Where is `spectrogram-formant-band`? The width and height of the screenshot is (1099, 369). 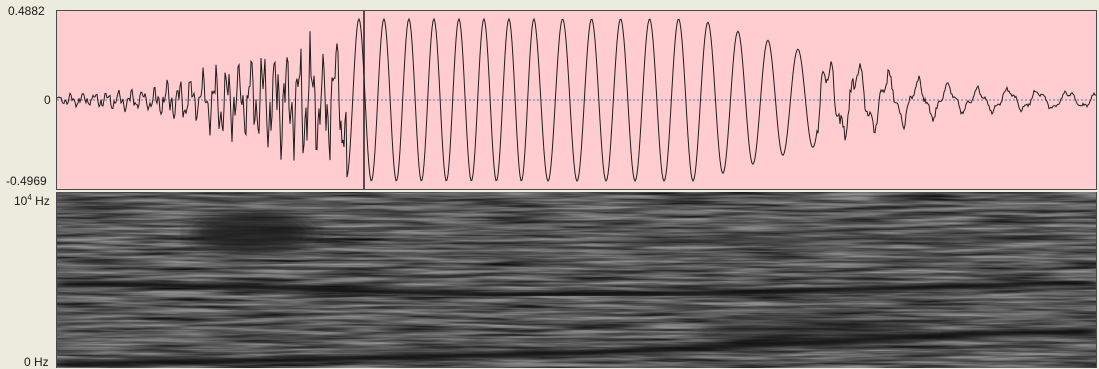 spectrogram-formant-band is located at coordinates (576, 288).